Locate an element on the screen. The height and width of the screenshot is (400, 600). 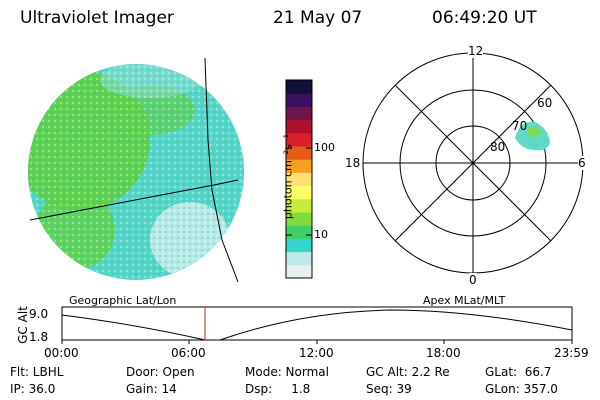
polar-mlt-18: 18 is located at coordinates (353, 163).